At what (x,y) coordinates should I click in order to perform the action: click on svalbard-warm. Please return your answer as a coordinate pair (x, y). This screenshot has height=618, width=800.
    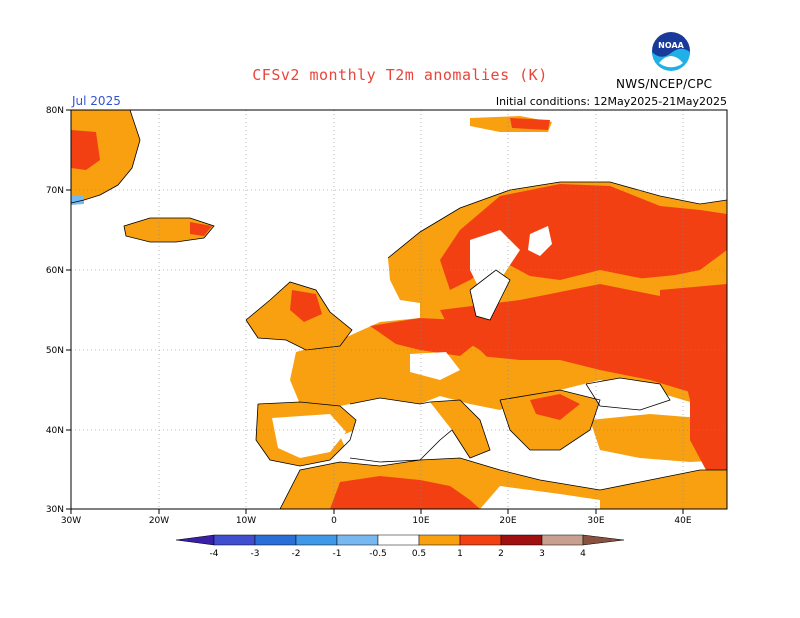
    Looking at the image, I should click on (530, 124).